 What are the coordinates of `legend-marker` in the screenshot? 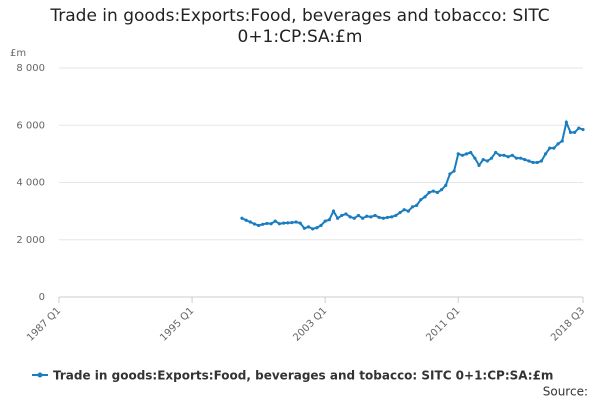 It's located at (40, 375).